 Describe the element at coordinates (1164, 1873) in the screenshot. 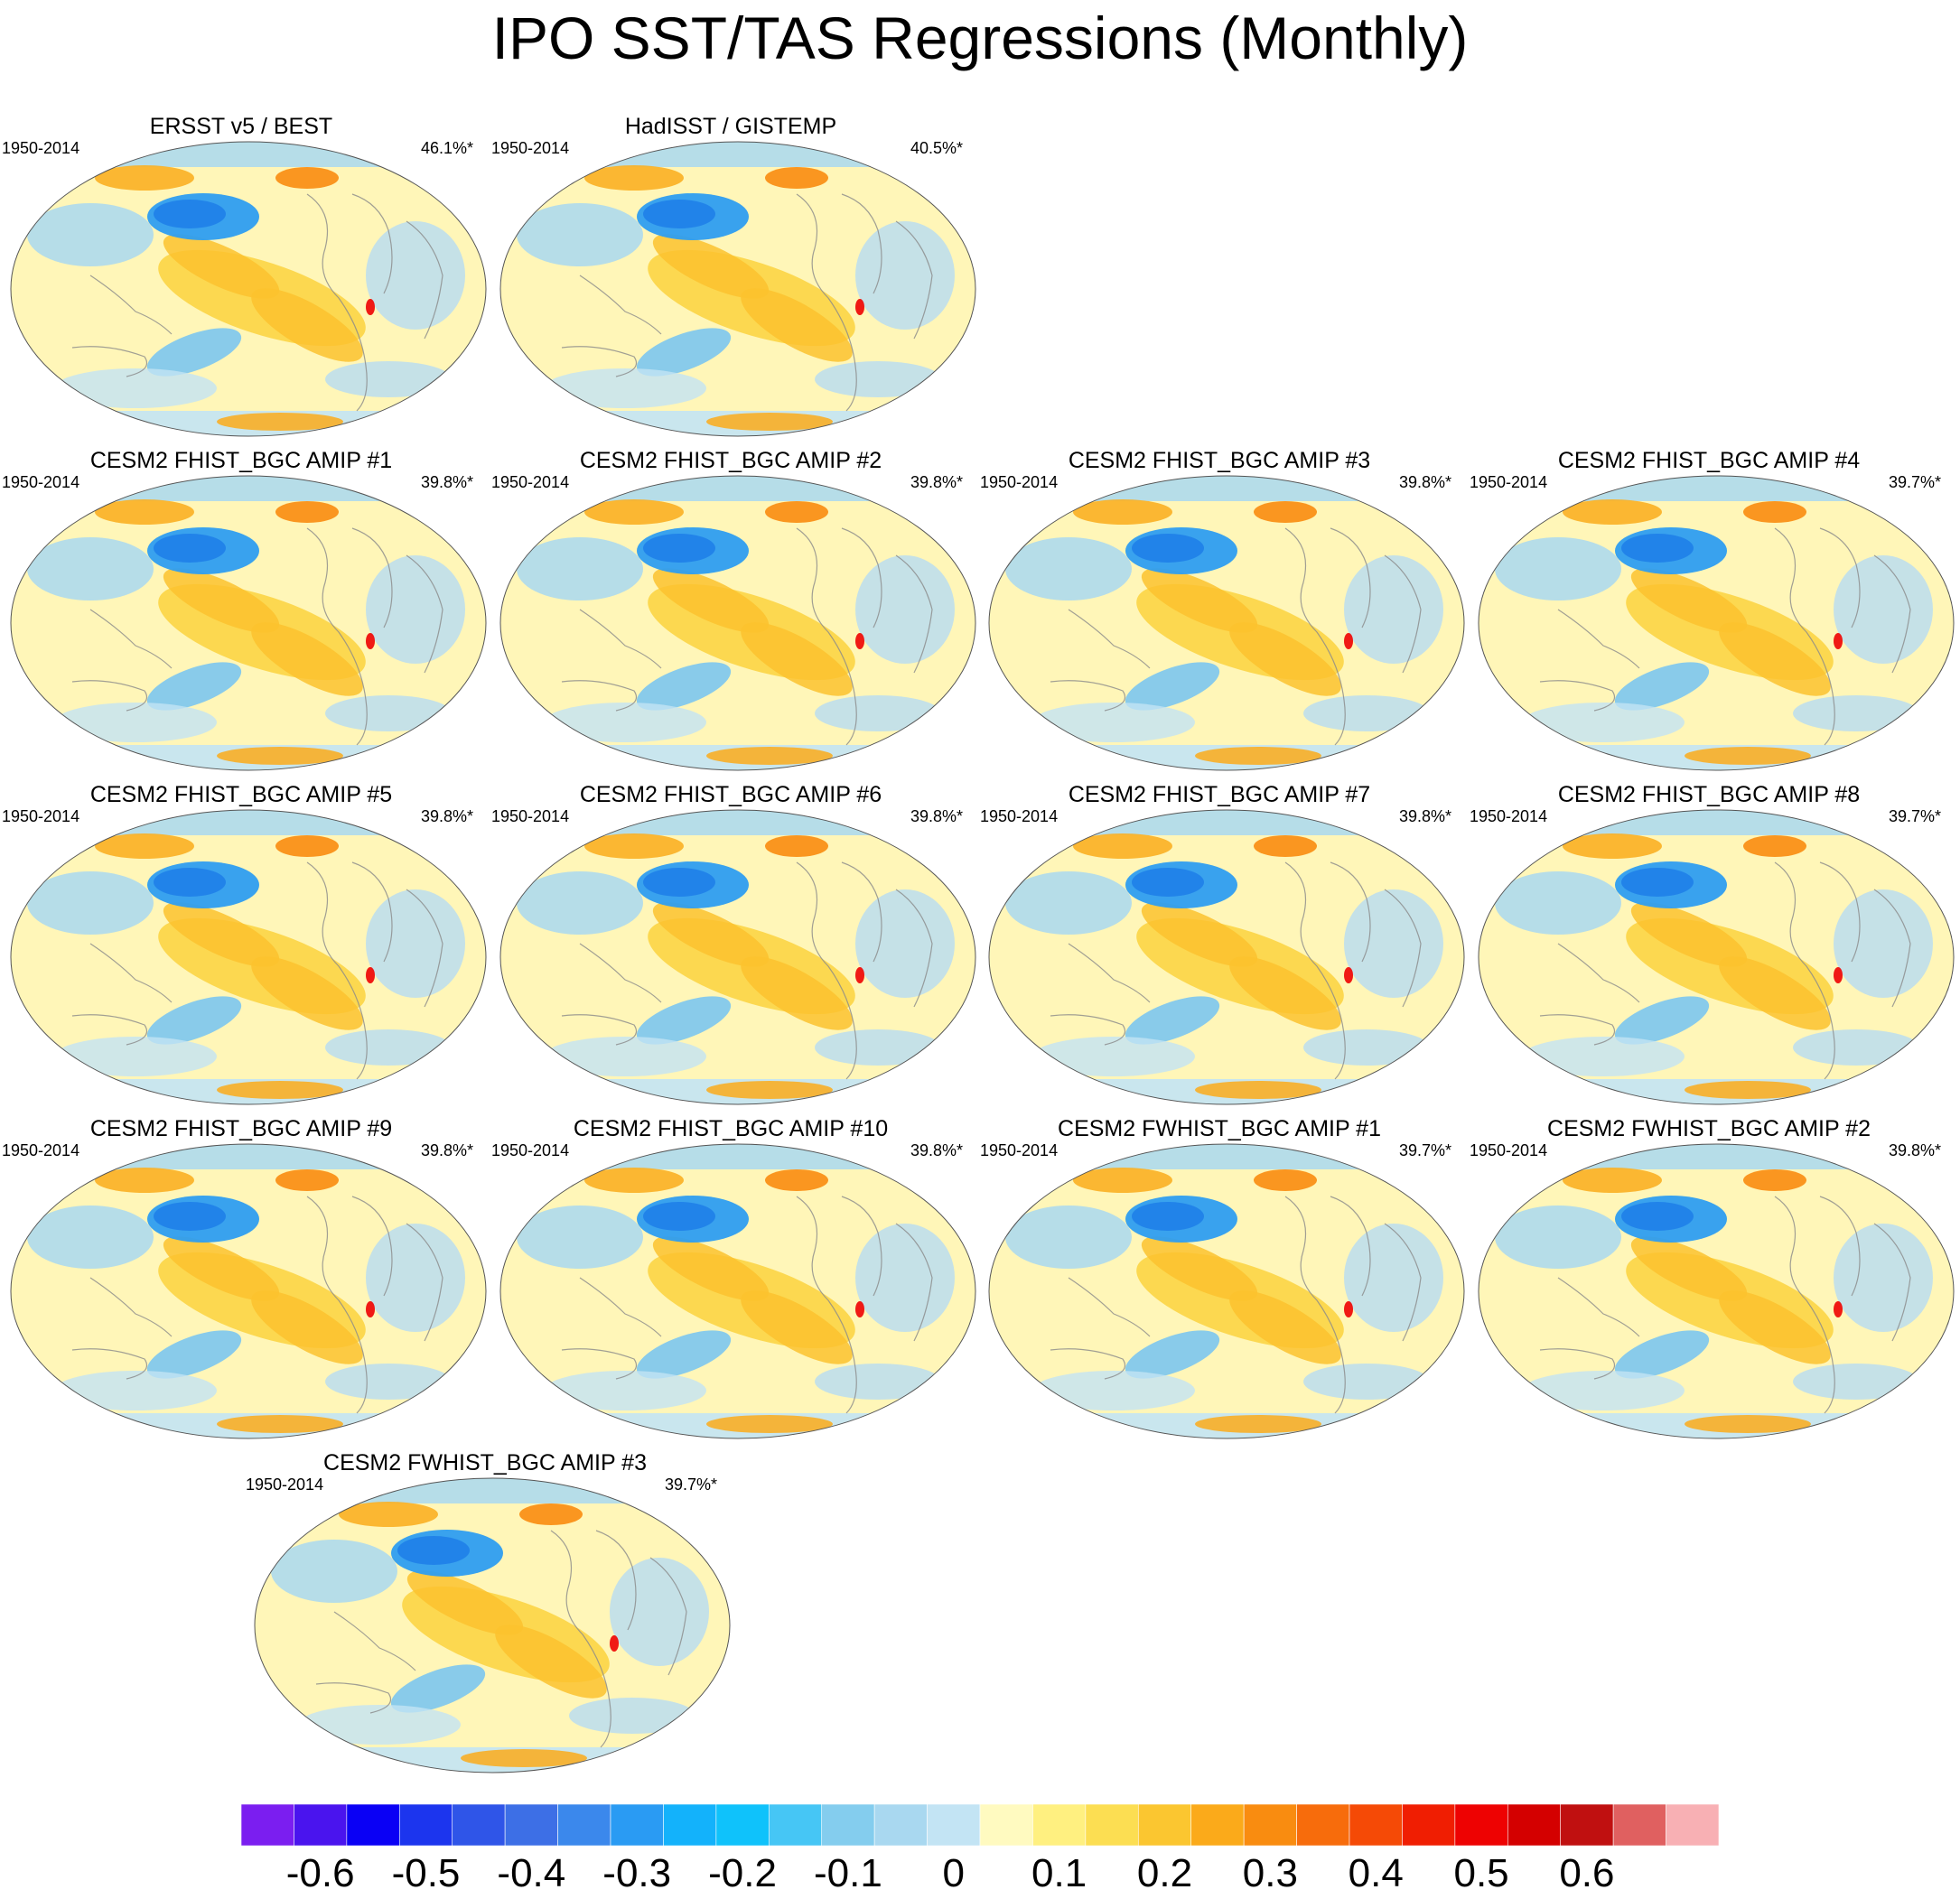

I see `colorbar-label: 0.2` at that location.